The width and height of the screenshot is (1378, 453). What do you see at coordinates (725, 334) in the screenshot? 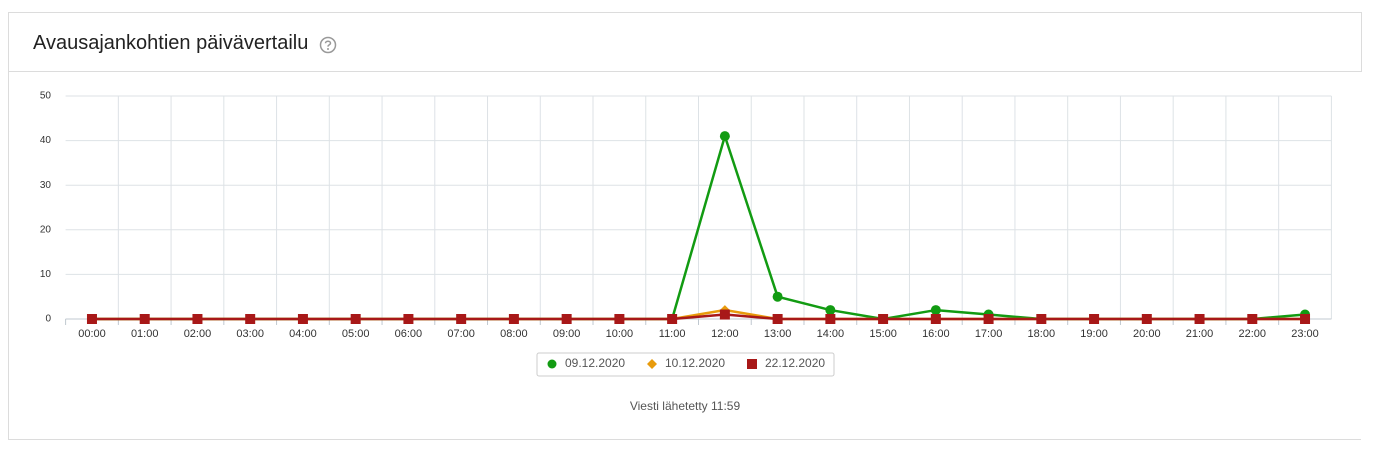
I see `x-tick-label: 12:00` at bounding box center [725, 334].